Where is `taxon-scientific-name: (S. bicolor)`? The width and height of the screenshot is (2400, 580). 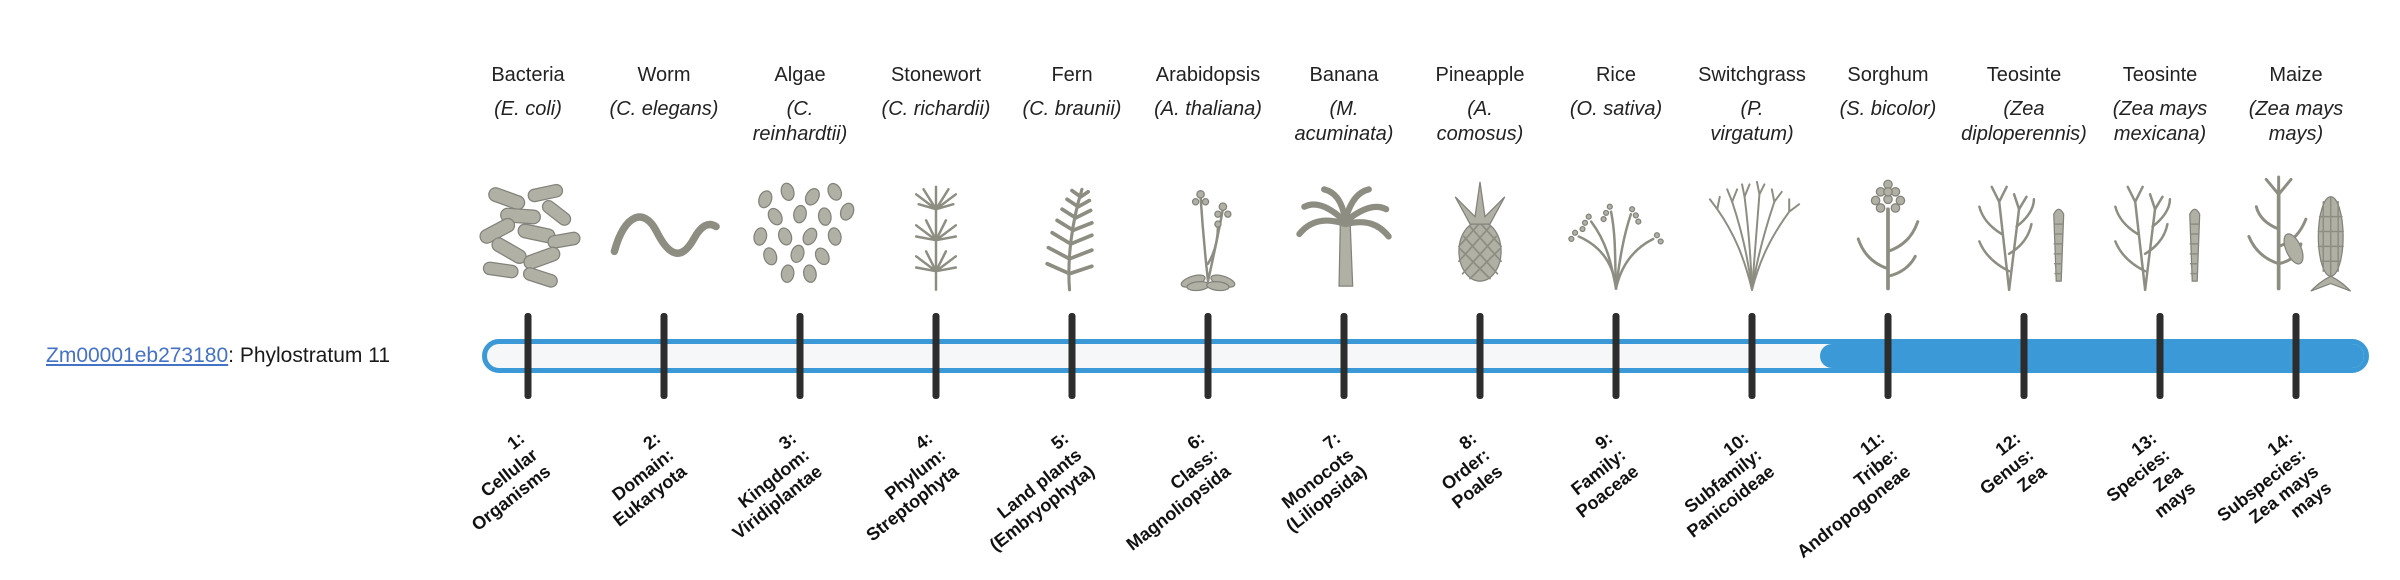
taxon-scientific-name: (S. bicolor) is located at coordinates (1888, 109).